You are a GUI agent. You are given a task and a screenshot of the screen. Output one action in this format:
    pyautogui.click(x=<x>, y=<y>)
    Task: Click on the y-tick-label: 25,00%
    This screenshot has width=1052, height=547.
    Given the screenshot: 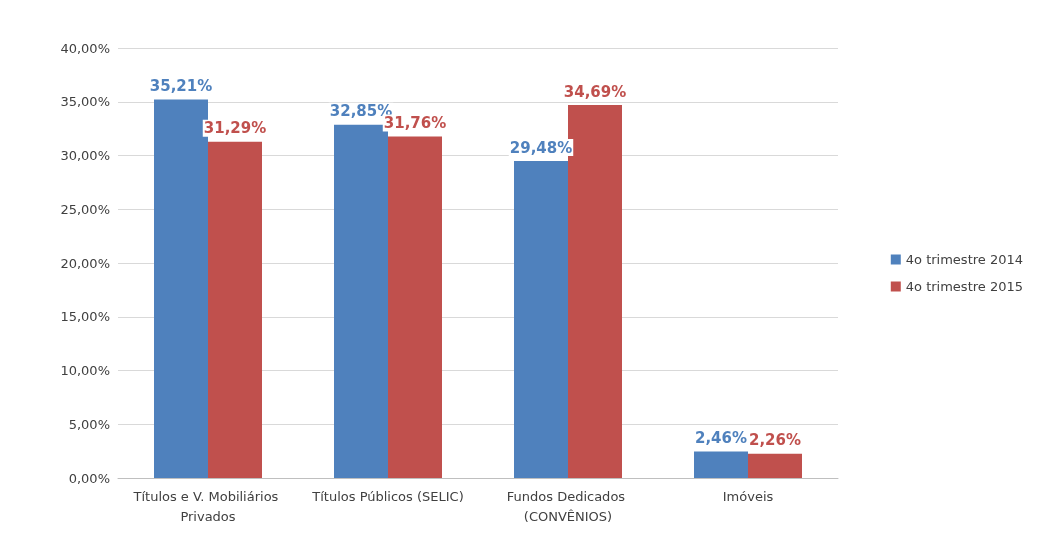 What is the action you would take?
    pyautogui.click(x=85, y=209)
    